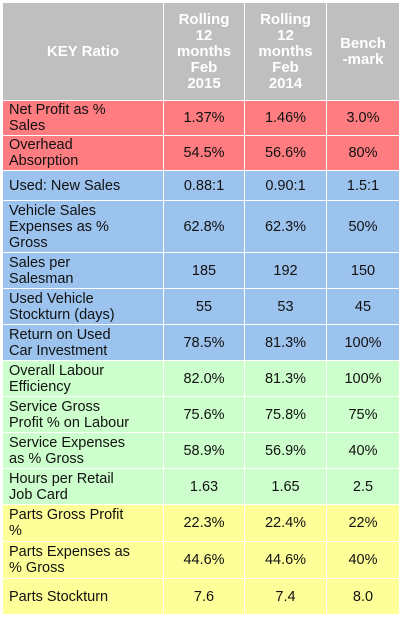 The height and width of the screenshot is (636, 401). What do you see at coordinates (83, 523) in the screenshot?
I see `row-label: Parts Gross Profit %` at bounding box center [83, 523].